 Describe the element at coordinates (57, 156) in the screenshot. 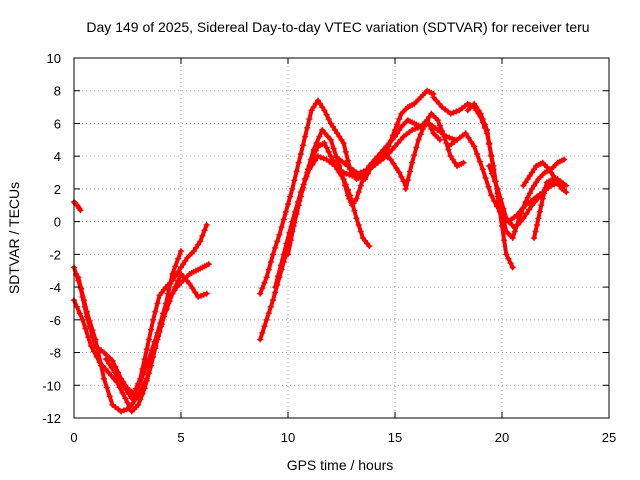

I see `y-tick-label: 4` at that location.